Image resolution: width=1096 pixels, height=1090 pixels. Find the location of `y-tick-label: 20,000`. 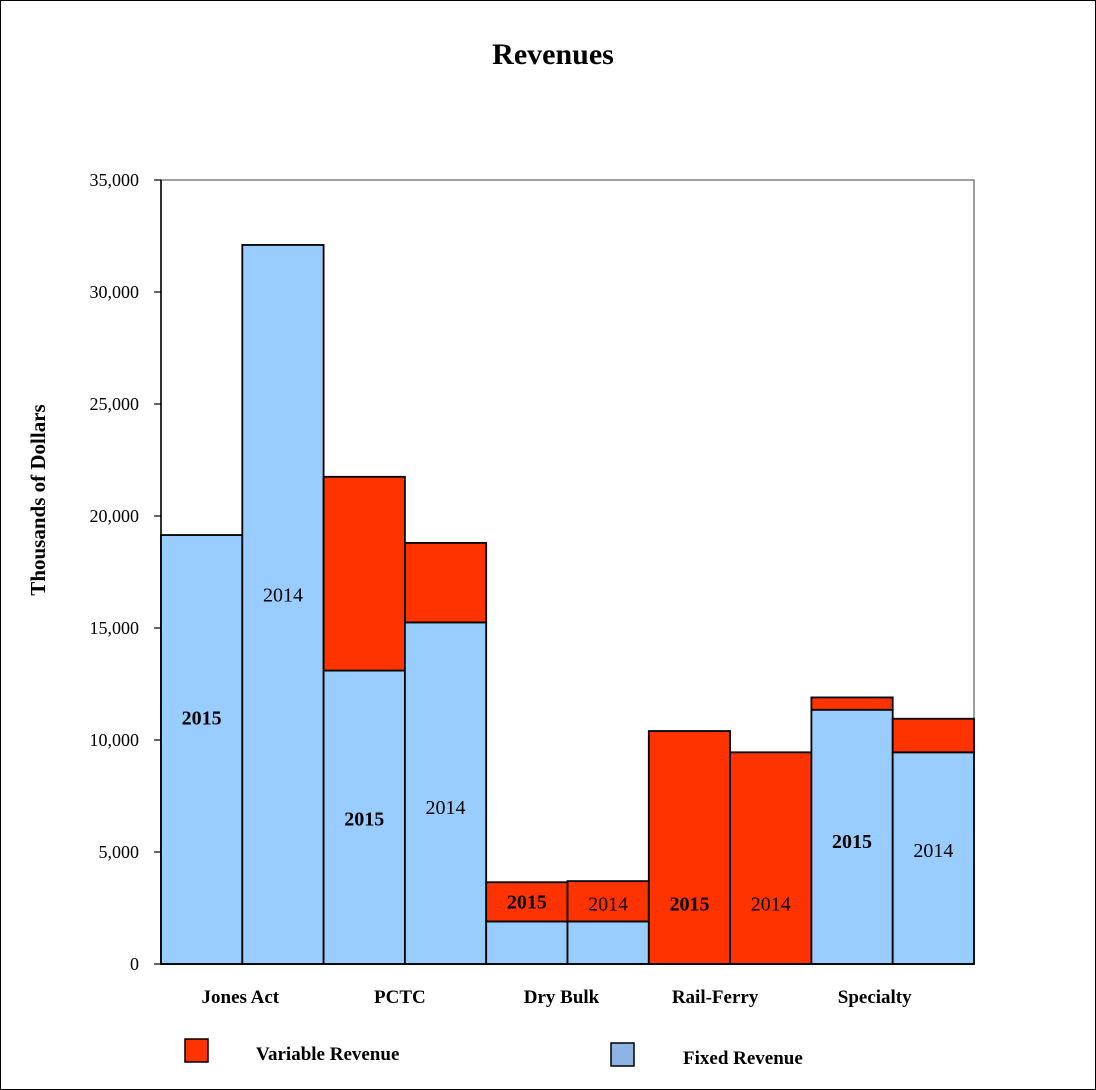

y-tick-label: 20,000 is located at coordinates (115, 516).